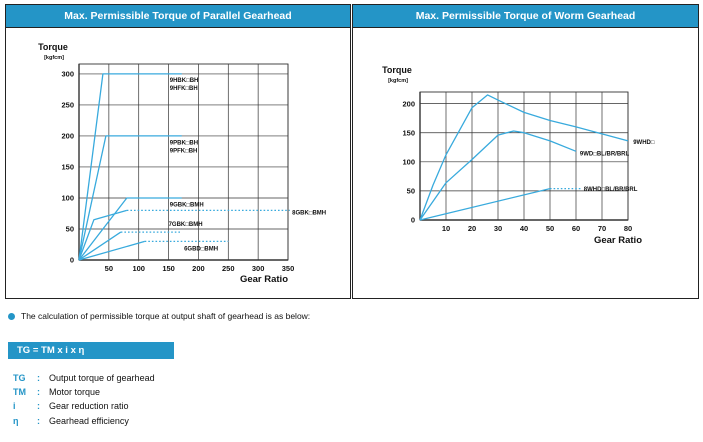 This screenshot has width=703, height=442. Describe the element at coordinates (16, 420) in the screenshot. I see `legend-term-eta: η` at that location.